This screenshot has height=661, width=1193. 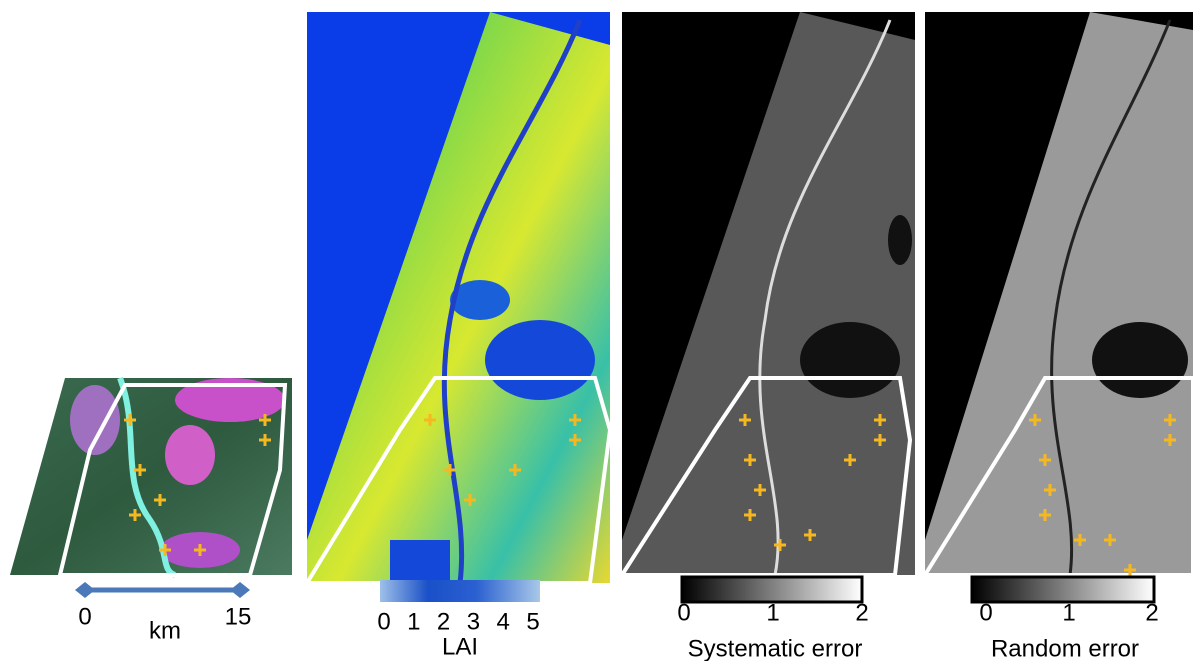 I want to click on tick-label: 15, so click(x=238, y=616).